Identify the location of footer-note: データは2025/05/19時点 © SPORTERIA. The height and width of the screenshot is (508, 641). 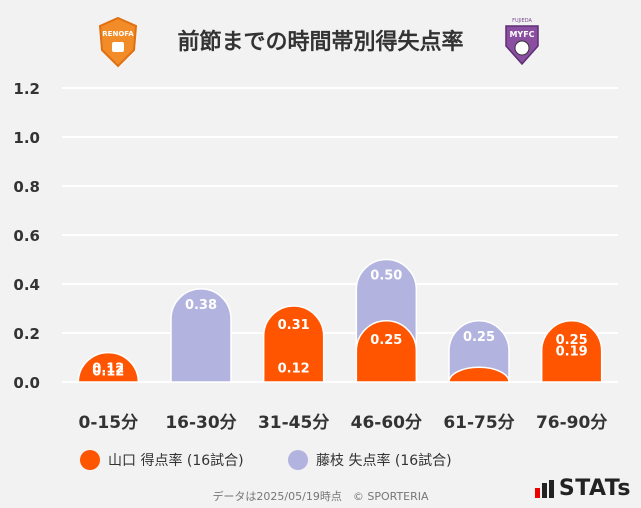
(320, 496).